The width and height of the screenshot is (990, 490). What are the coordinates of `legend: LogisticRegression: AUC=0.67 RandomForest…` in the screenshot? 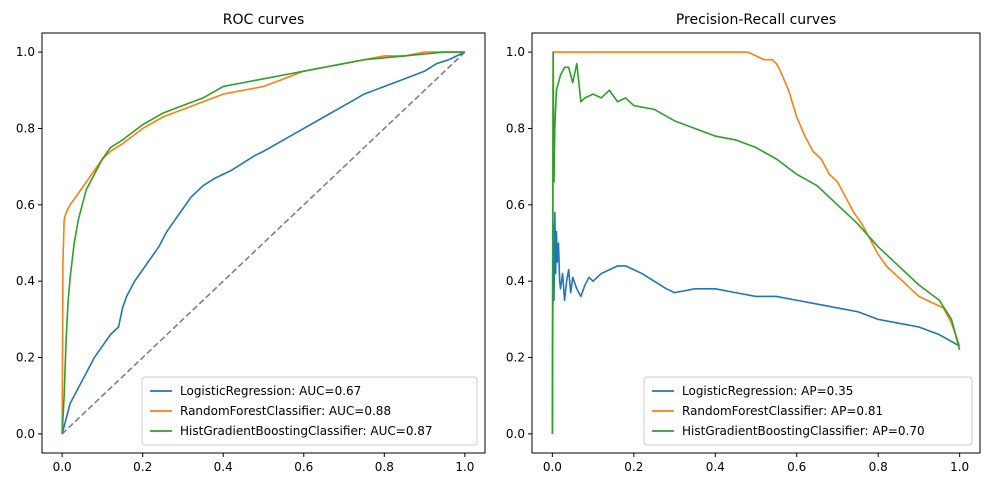 It's located at (309, 411).